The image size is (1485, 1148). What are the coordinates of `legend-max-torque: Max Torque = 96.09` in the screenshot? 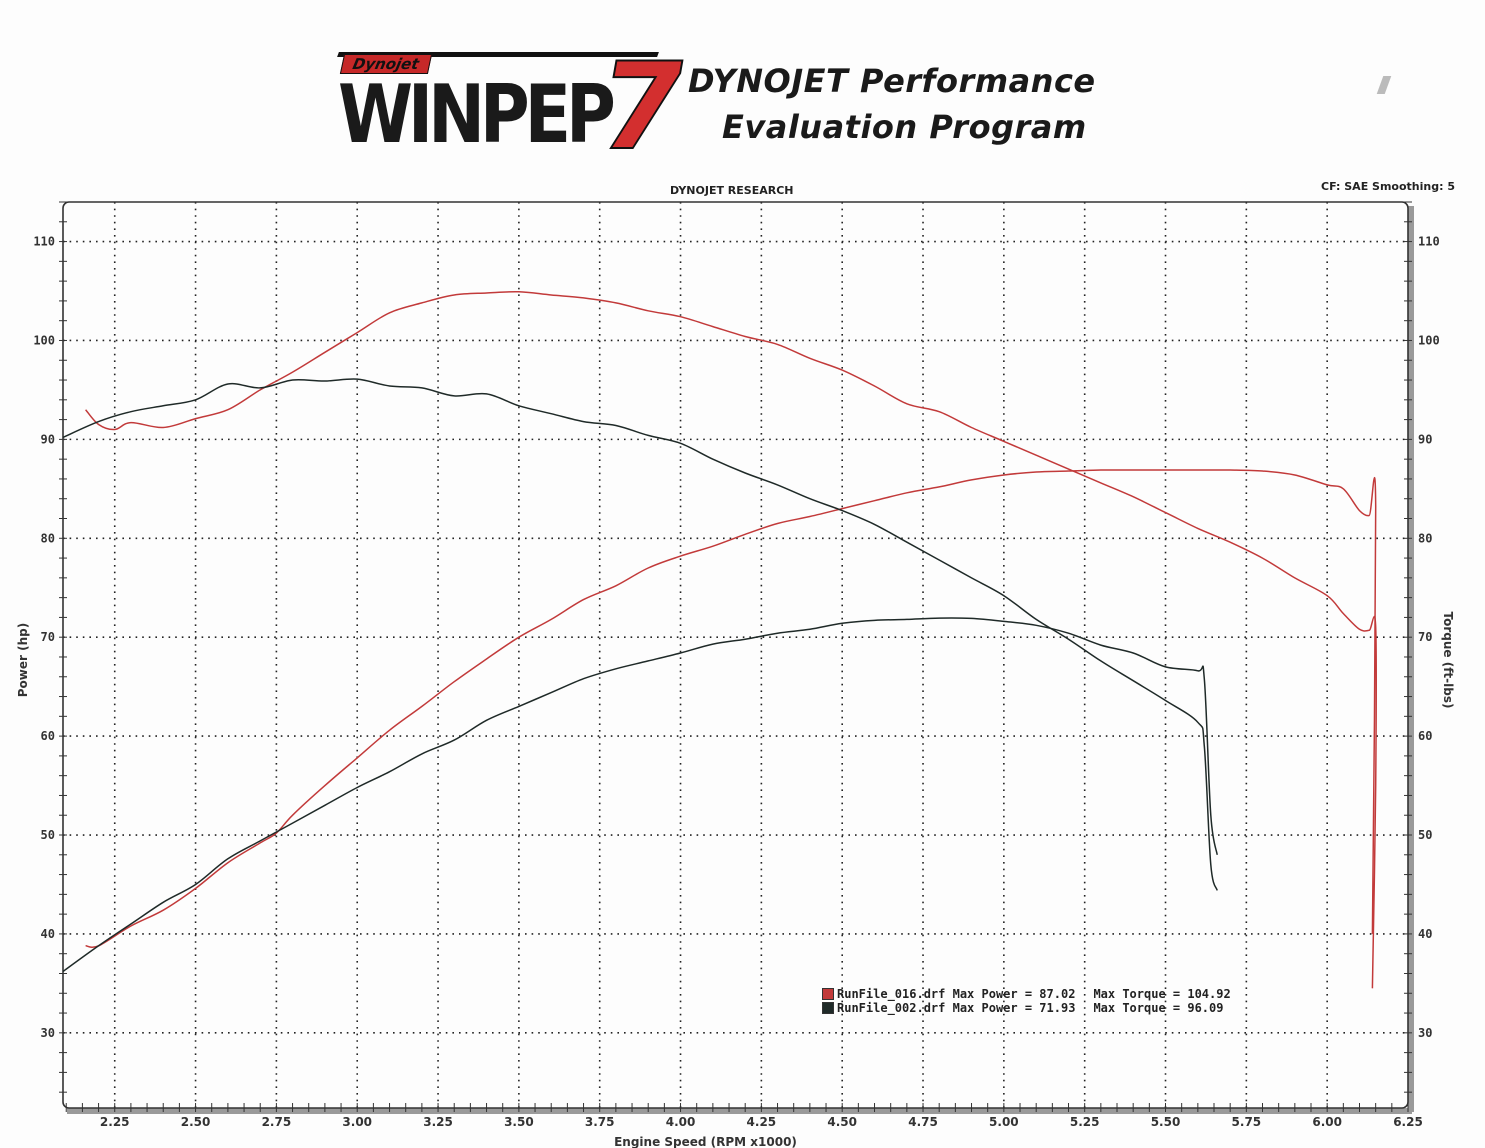 It's located at (1158, 1008).